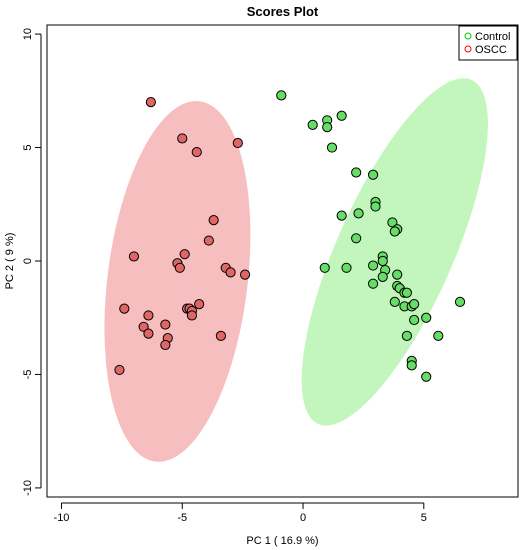  What do you see at coordinates (28, 34) in the screenshot?
I see `y-tick-label: 10` at bounding box center [28, 34].